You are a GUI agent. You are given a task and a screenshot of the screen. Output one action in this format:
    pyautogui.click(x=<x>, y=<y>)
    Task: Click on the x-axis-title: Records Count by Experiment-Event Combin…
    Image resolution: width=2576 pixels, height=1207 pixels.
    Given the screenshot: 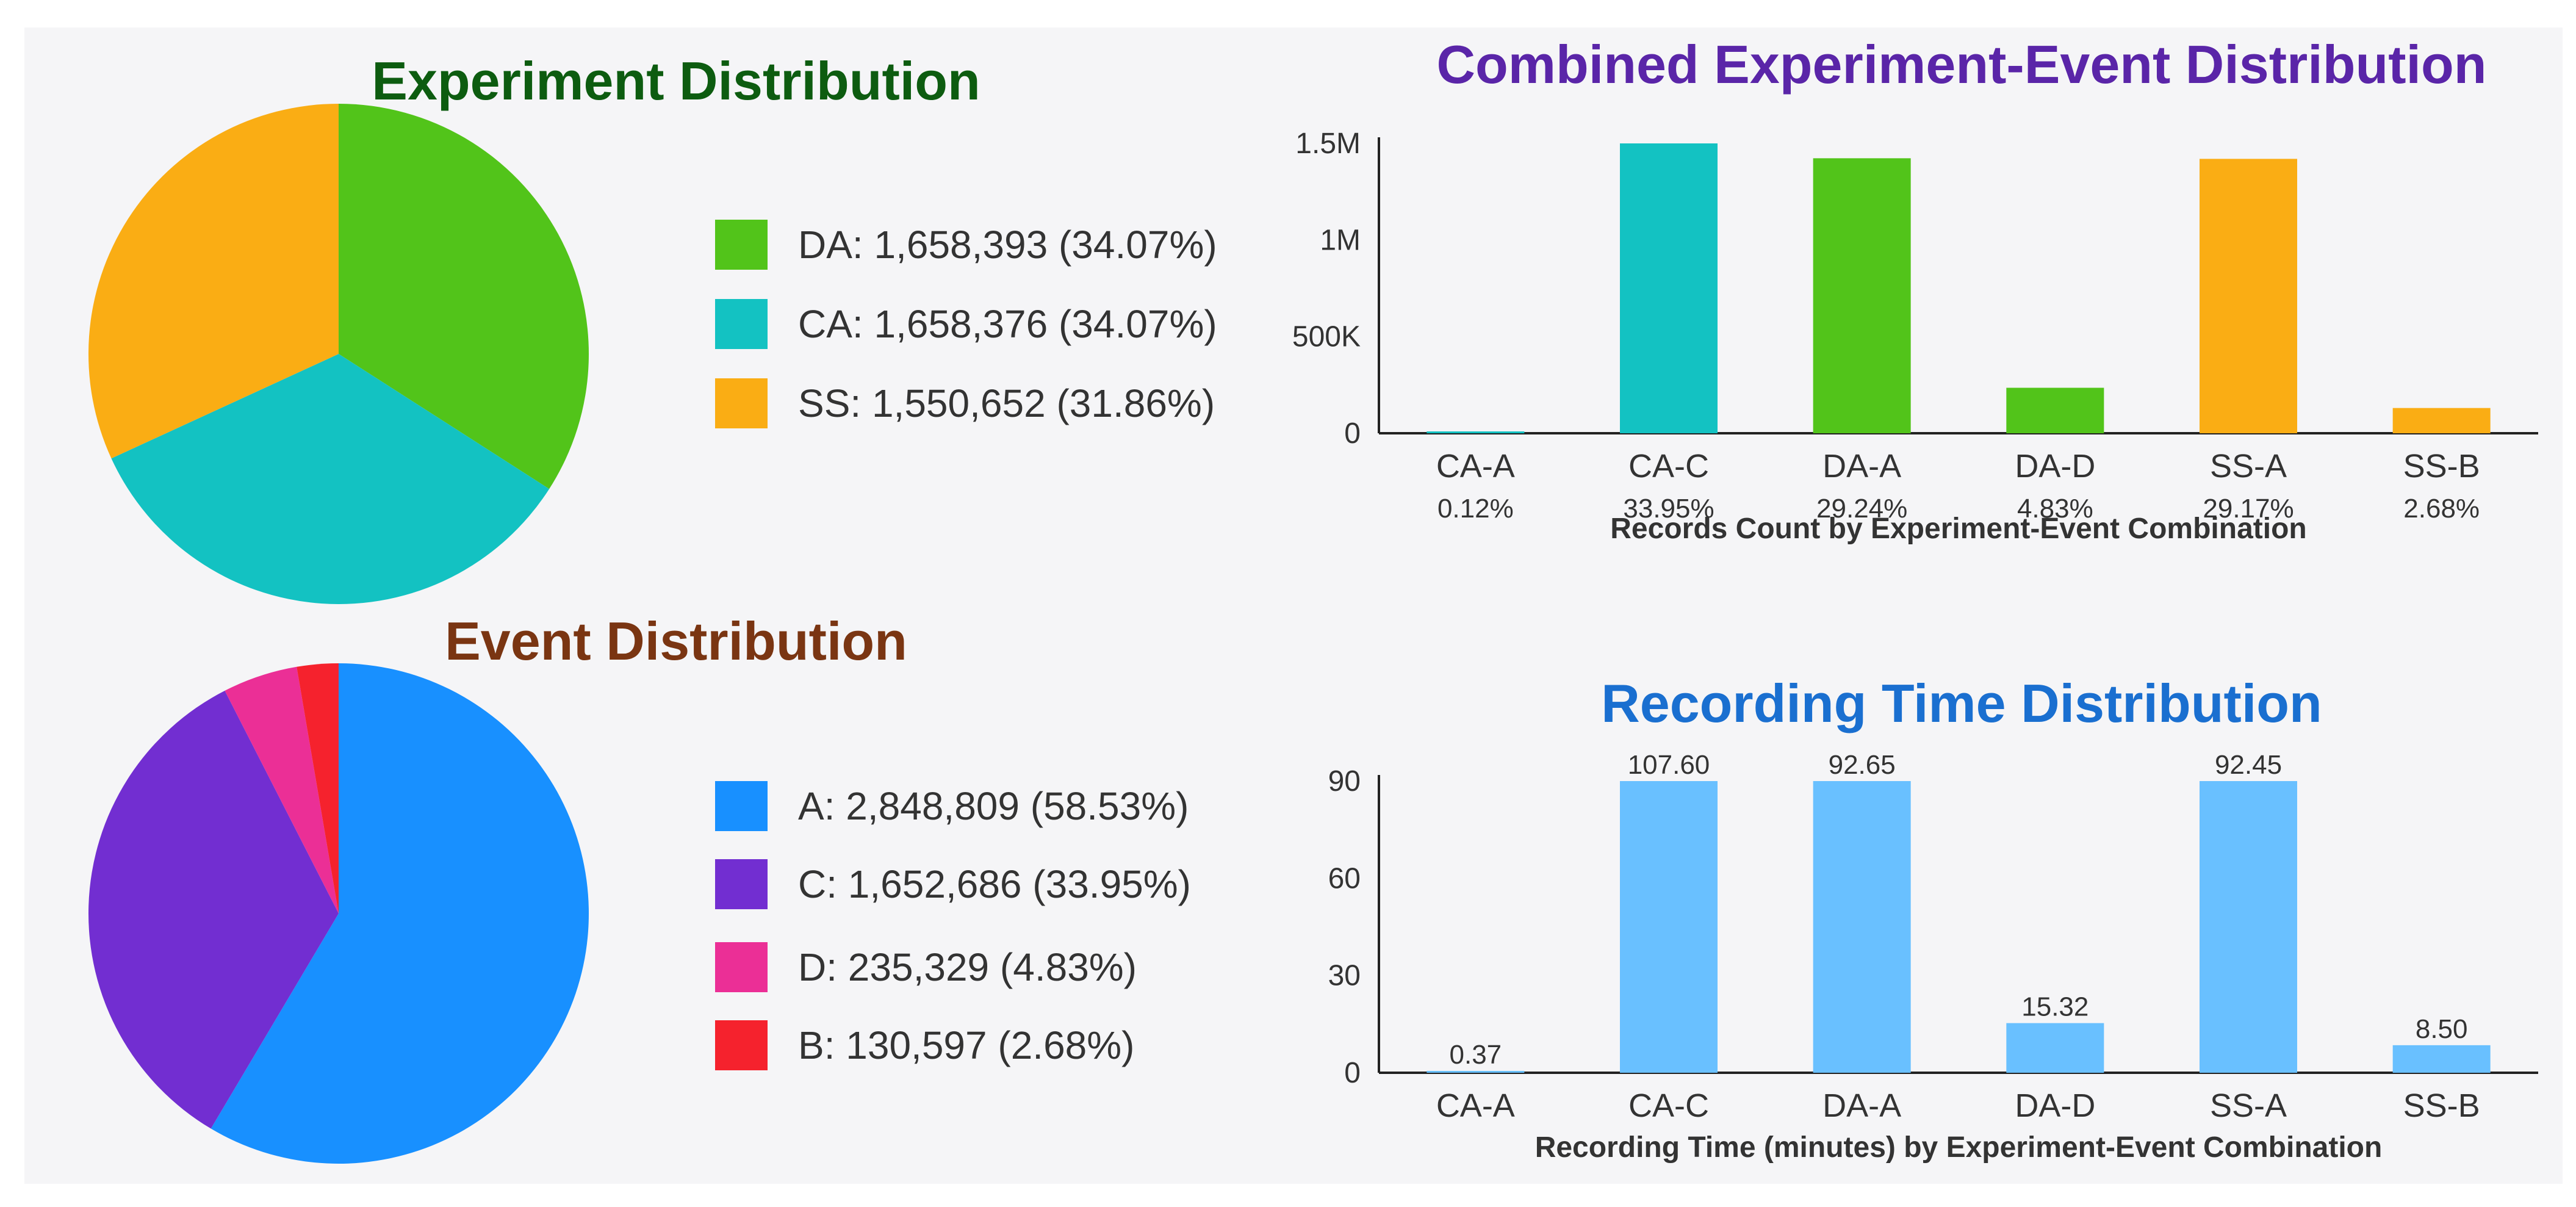 What is the action you would take?
    pyautogui.click(x=1958, y=529)
    